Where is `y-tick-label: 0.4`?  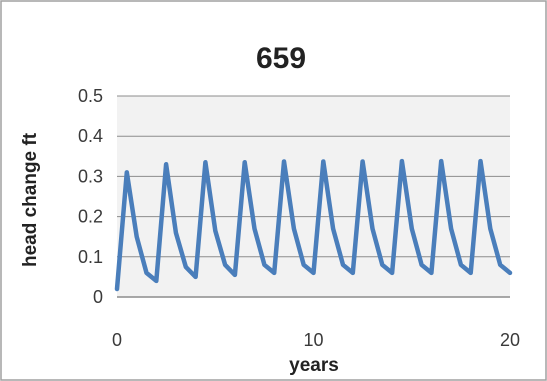
y-tick-label: 0.4 is located at coordinates (90, 136).